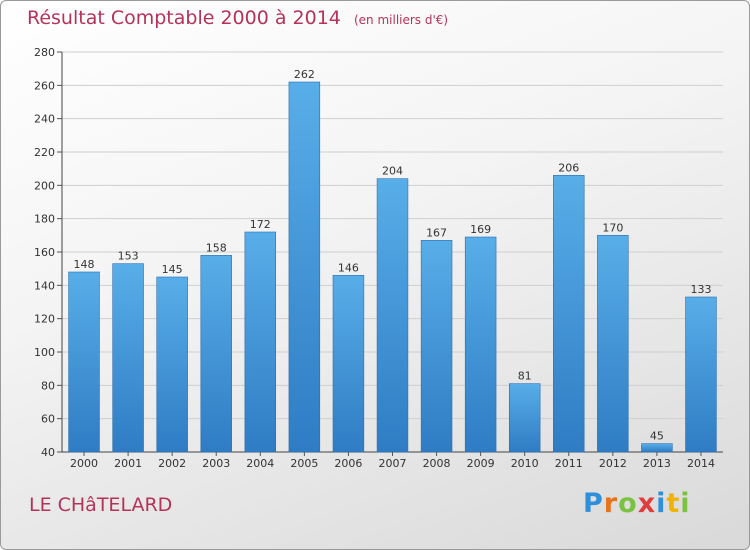 The image size is (750, 550). I want to click on bar-value-label: 148, so click(84, 264).